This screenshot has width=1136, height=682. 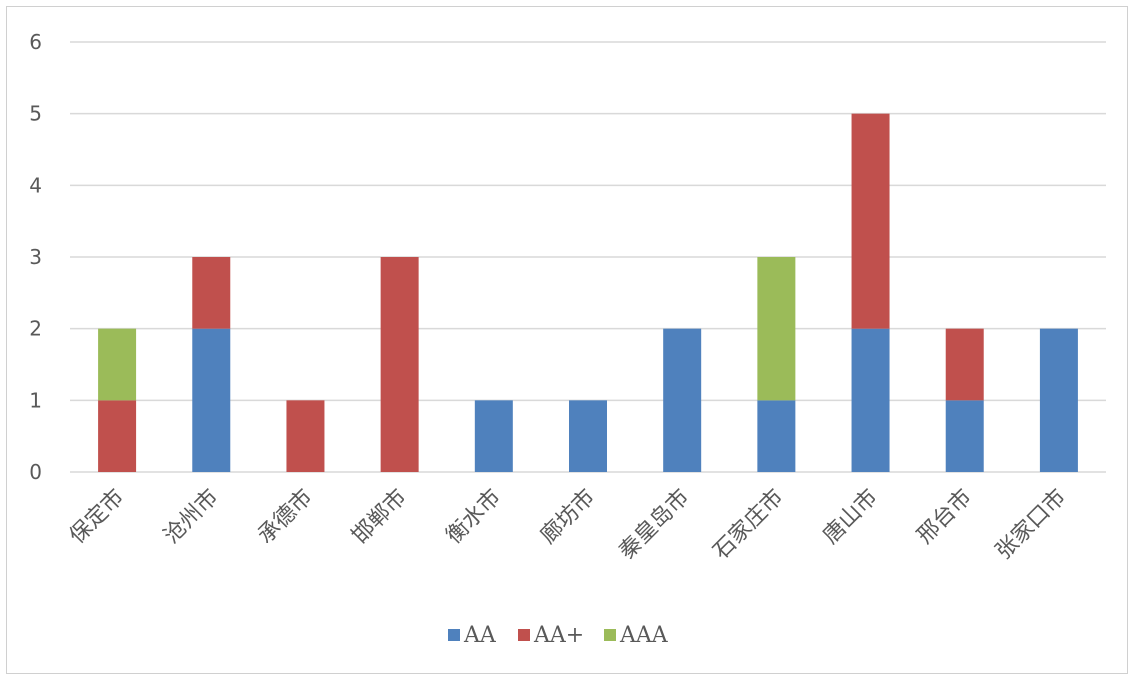 I want to click on y-tick-label: 5, so click(x=35, y=114).